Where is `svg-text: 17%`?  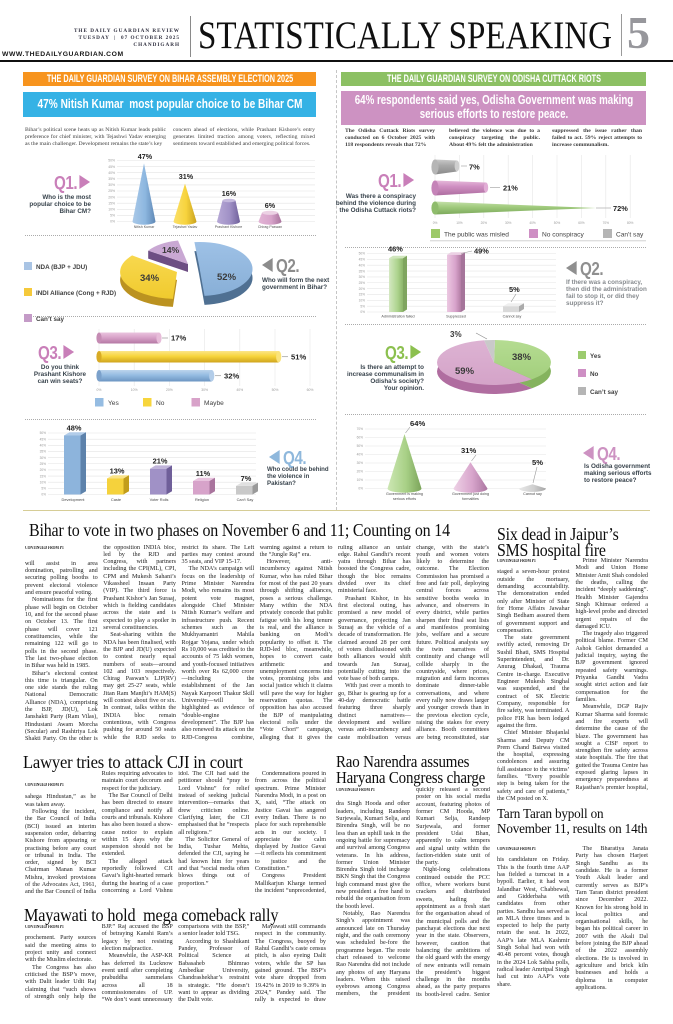
svg-text: 17% is located at coordinates (178, 338).